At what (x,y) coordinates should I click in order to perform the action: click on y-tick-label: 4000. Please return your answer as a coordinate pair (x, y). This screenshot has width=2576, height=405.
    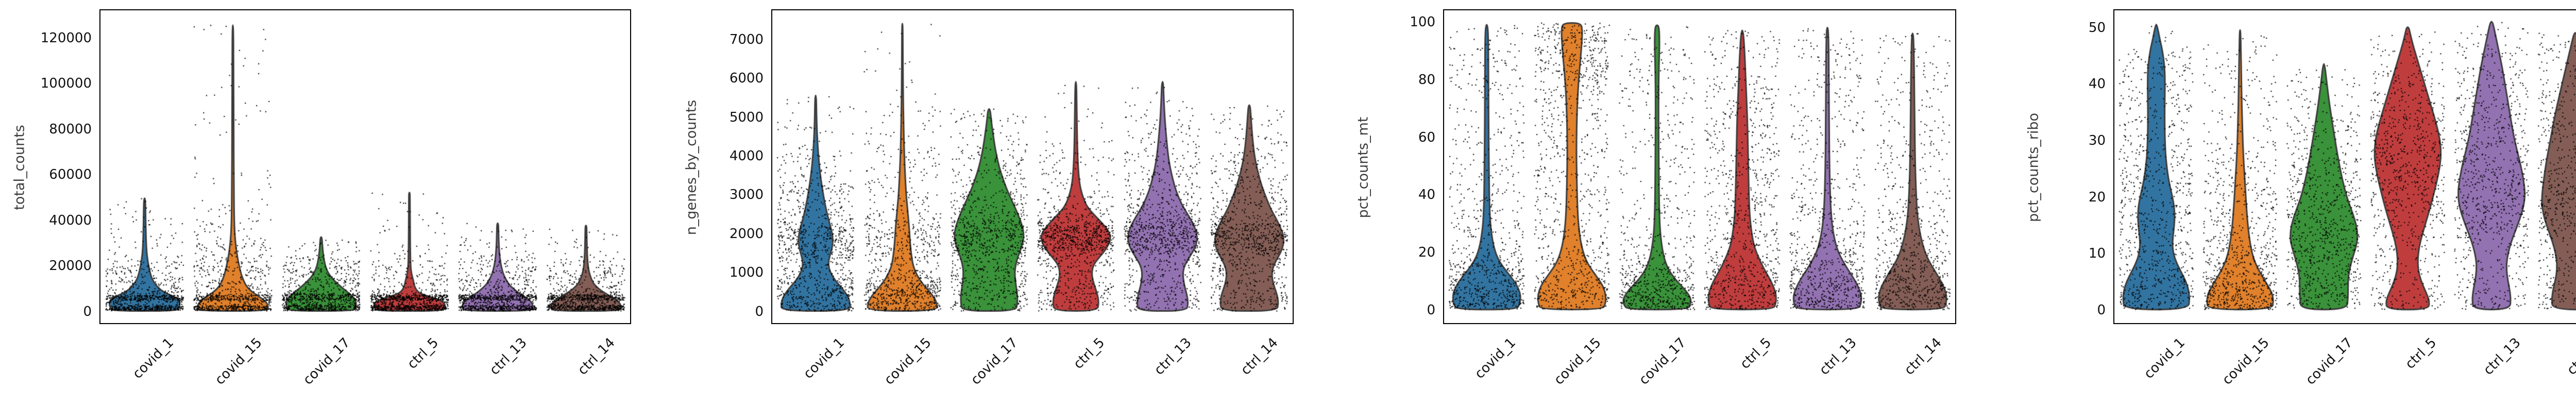
    Looking at the image, I should click on (747, 156).